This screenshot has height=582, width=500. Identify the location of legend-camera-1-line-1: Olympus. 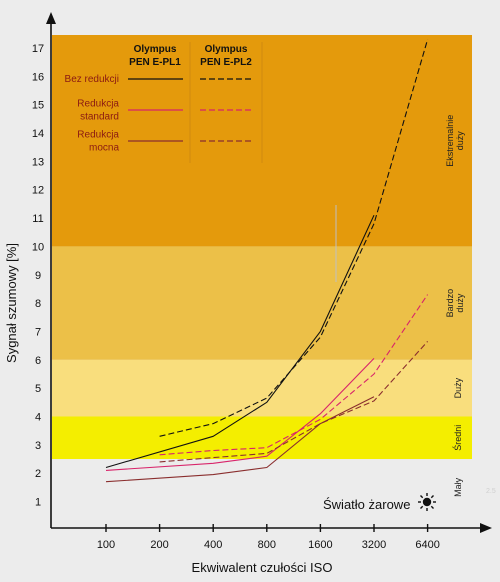
(155, 49).